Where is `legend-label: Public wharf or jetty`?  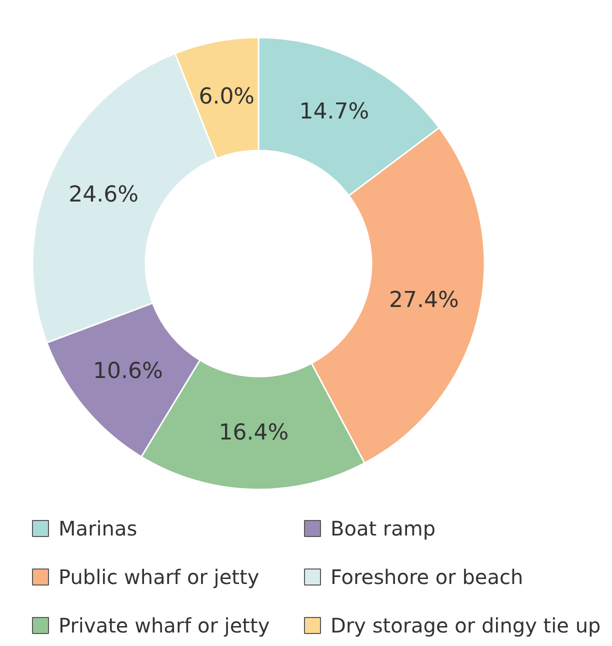
legend-label: Public wharf or jetty is located at coordinates (159, 577).